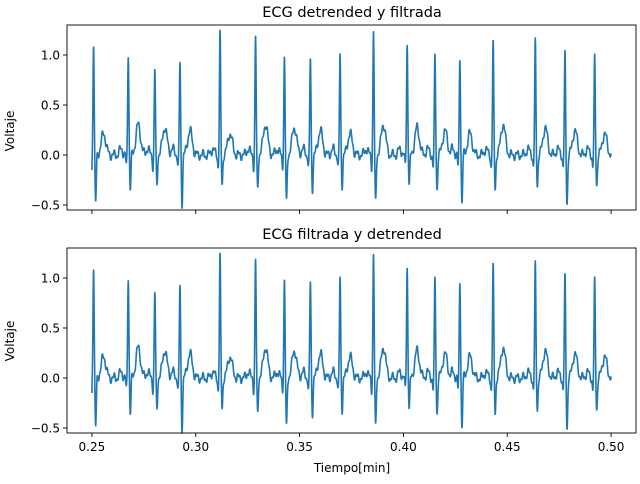 The width and height of the screenshot is (640, 484). I want to click on x-axis-ticks: 0.25 0.30 0.35 0.40 0.45 0.50, so click(352, 443).